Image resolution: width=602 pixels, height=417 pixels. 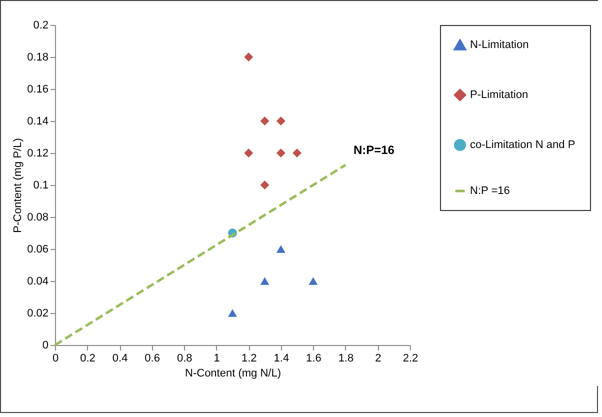 I want to click on y-tick-label: 0.1, so click(x=40, y=186).